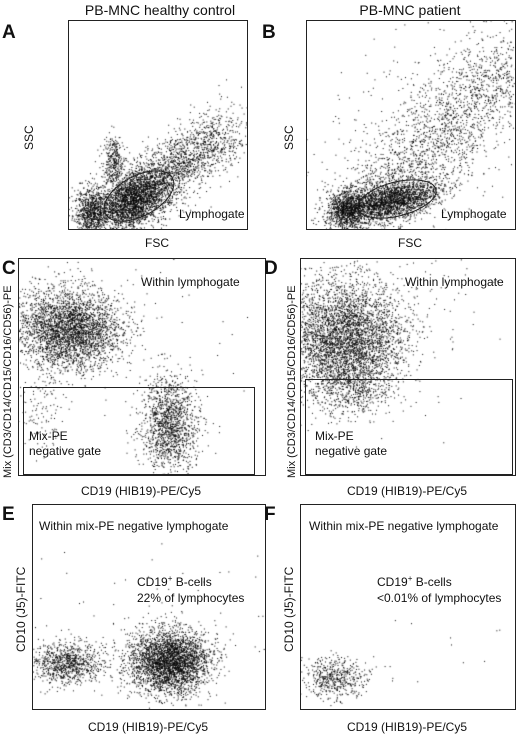 This screenshot has height=740, width=520. I want to click on panel-letter-f: F, so click(270, 514).